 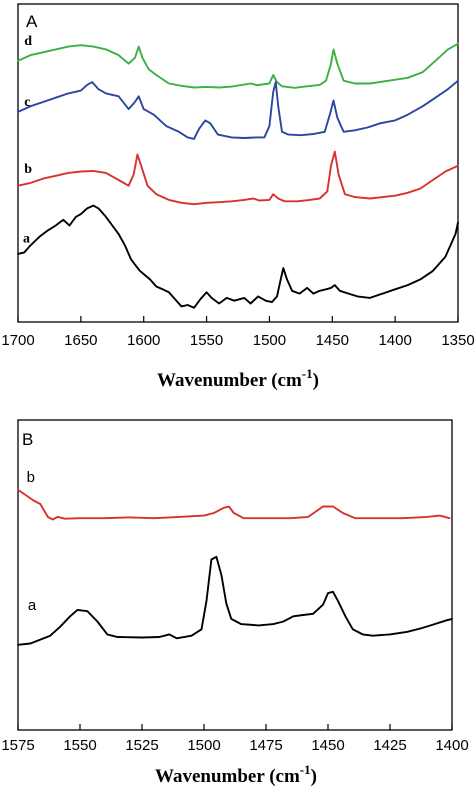 I want to click on panel-b-x-axis-title-sup: -1, so click(x=305, y=769).